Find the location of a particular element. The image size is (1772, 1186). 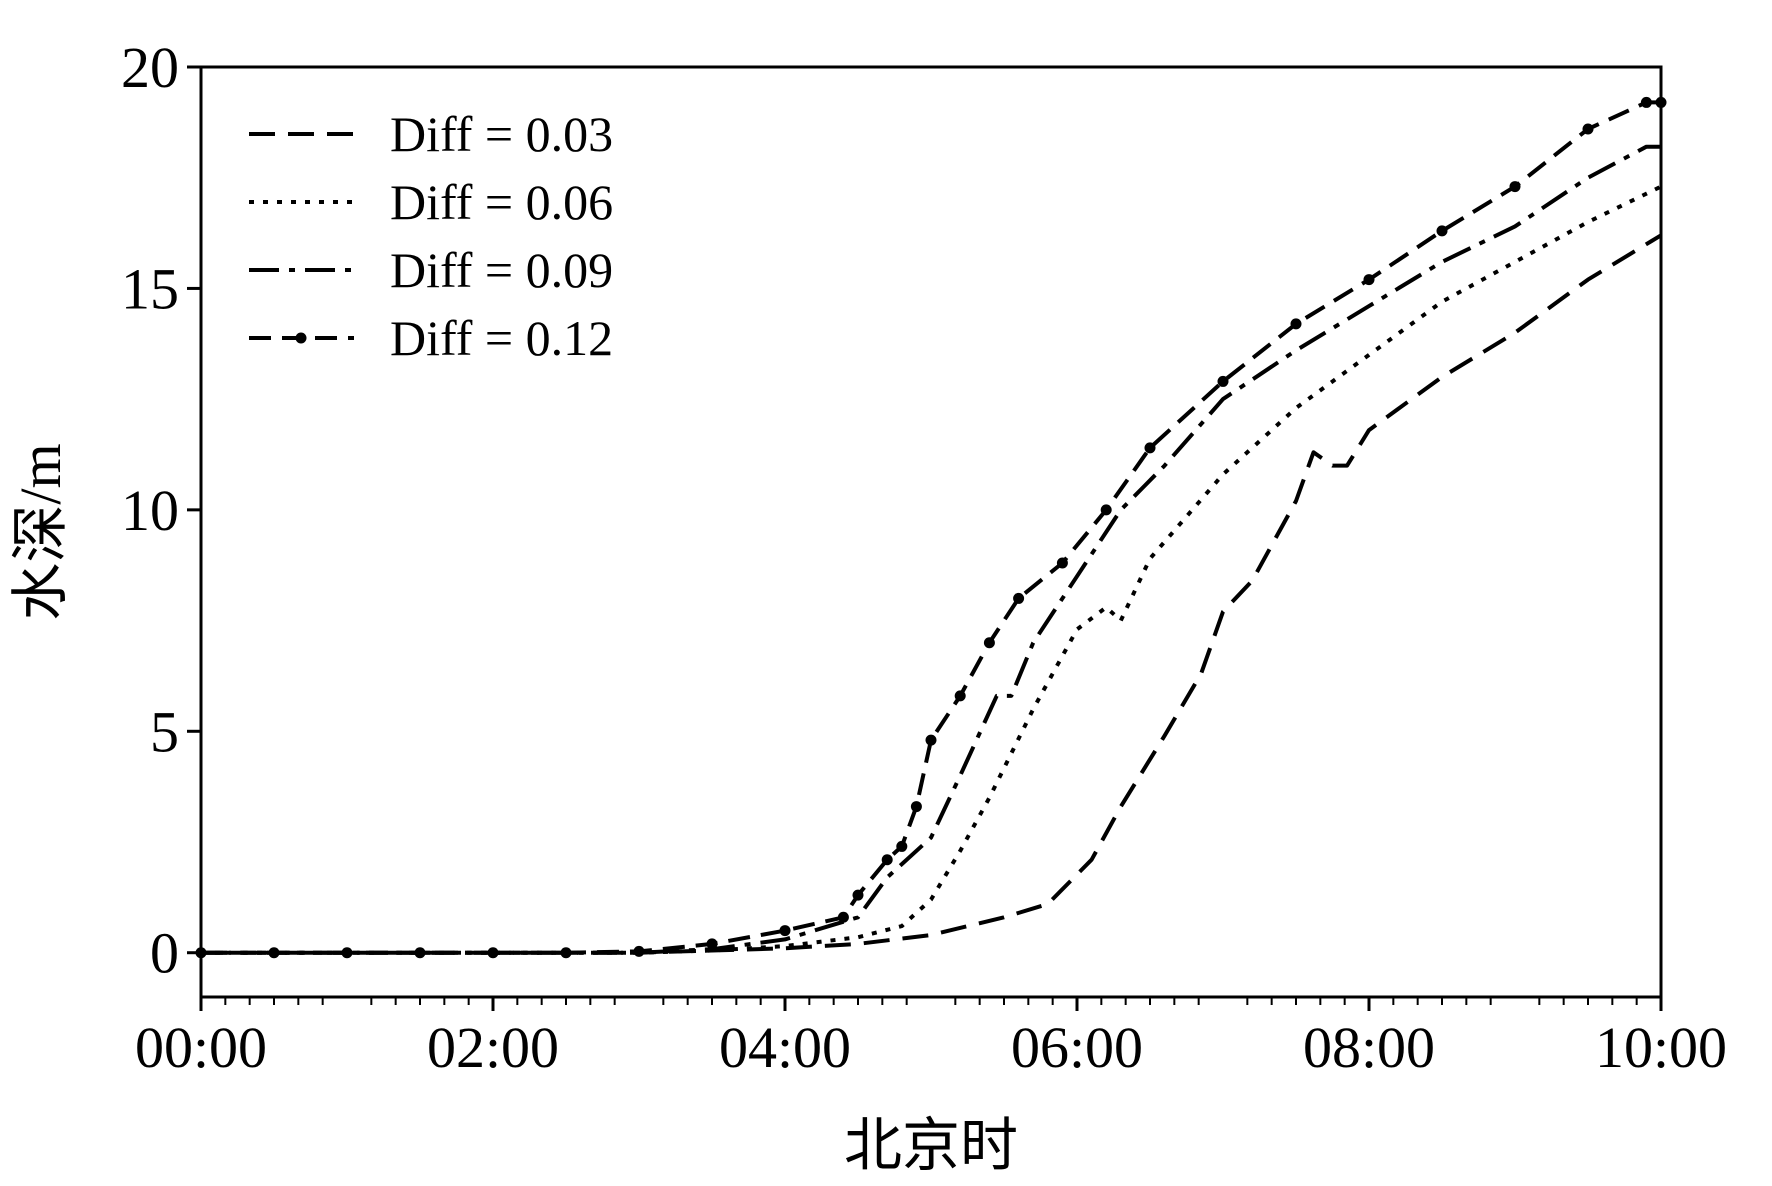

x-tick-label: 04:00 is located at coordinates (785, 1047).